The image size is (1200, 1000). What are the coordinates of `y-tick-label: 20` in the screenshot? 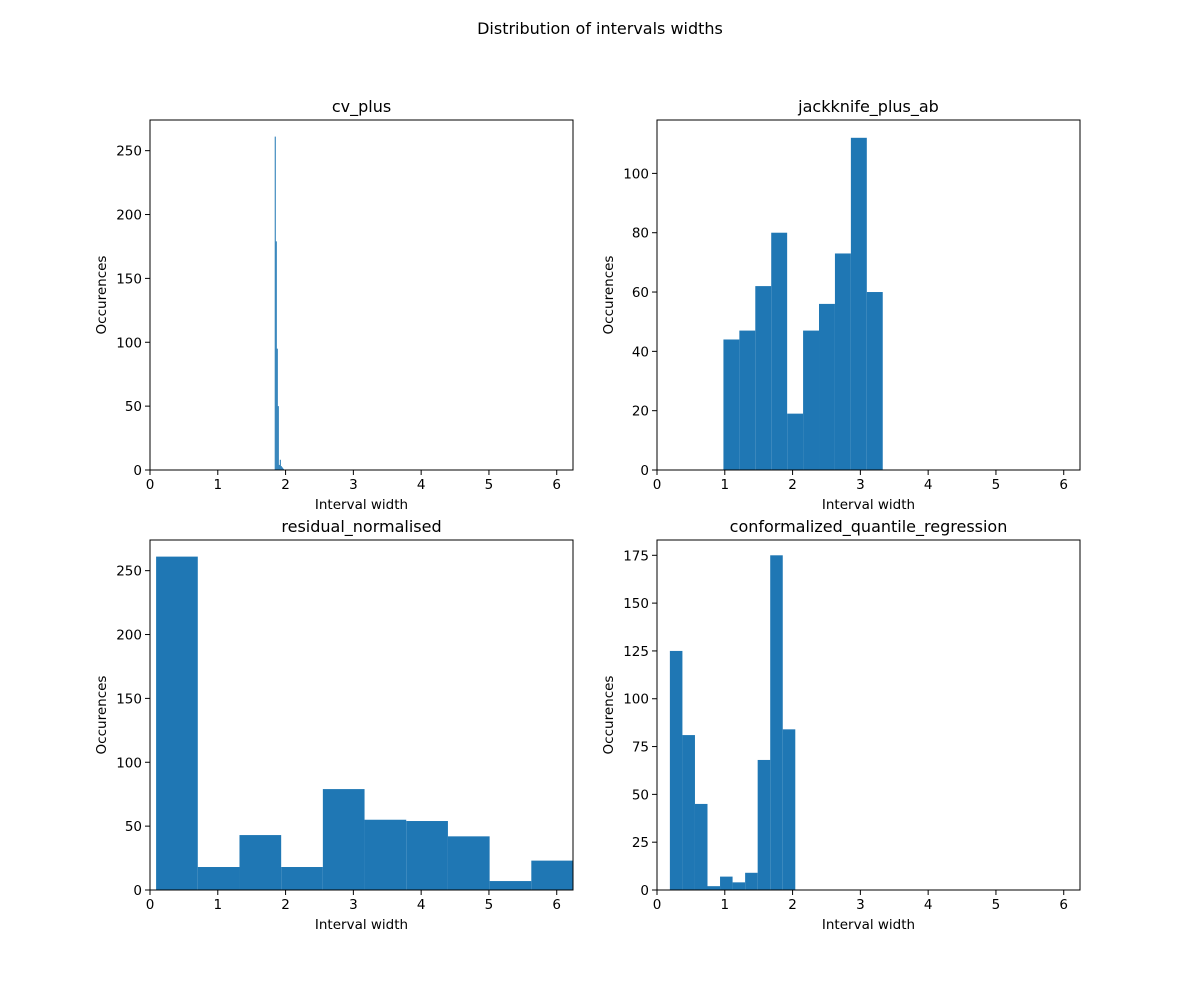 It's located at (640, 412).